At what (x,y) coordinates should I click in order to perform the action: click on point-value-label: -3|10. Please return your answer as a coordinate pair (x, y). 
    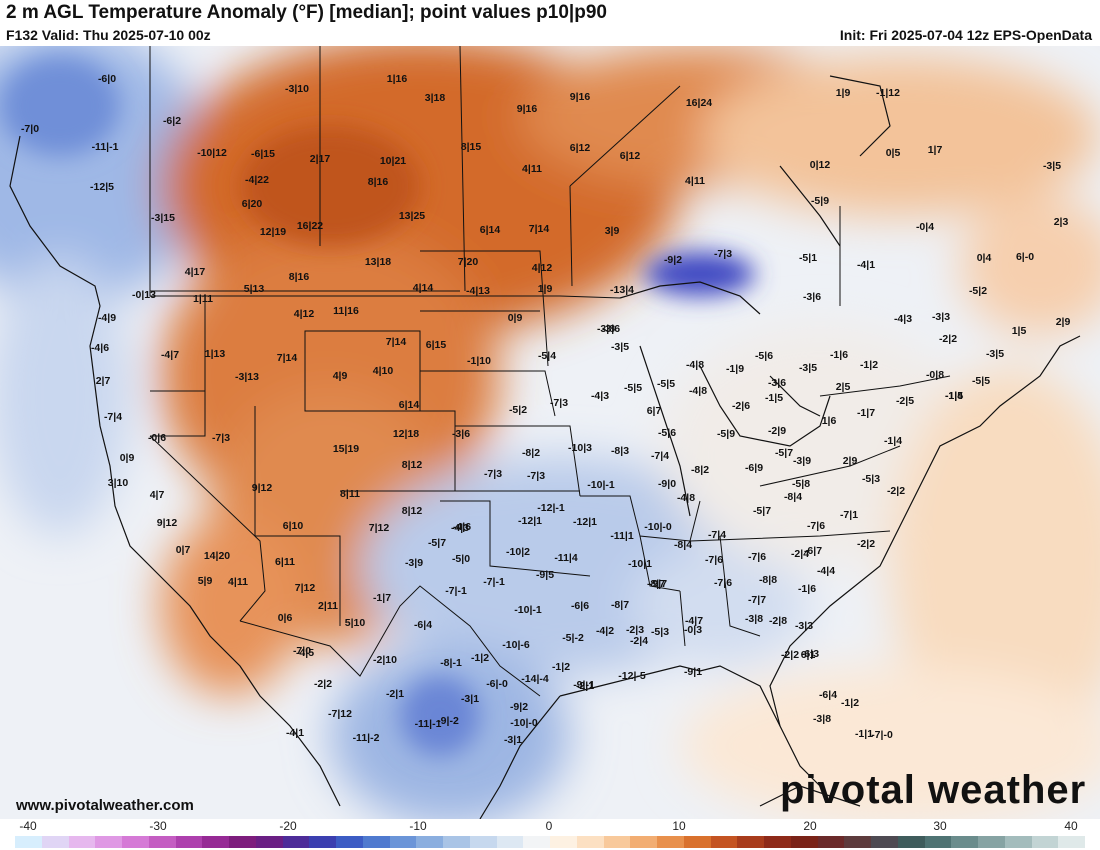
    Looking at the image, I should click on (297, 89).